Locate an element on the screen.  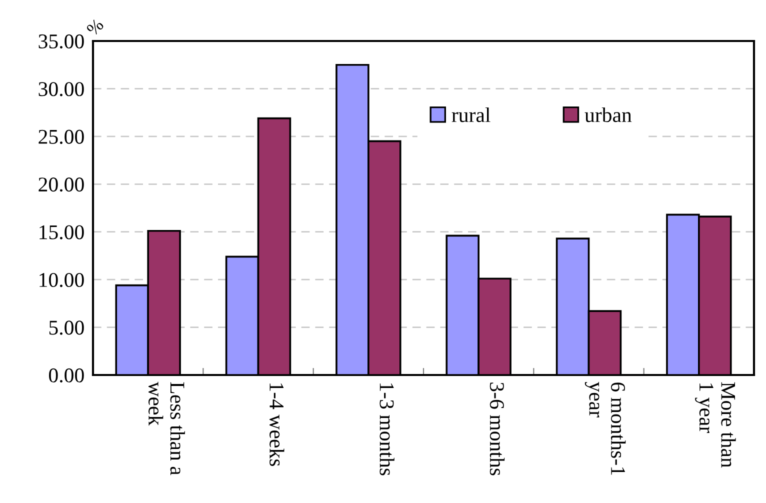
x-tick-label: 6 months-1 year is located at coordinates (605, 428).